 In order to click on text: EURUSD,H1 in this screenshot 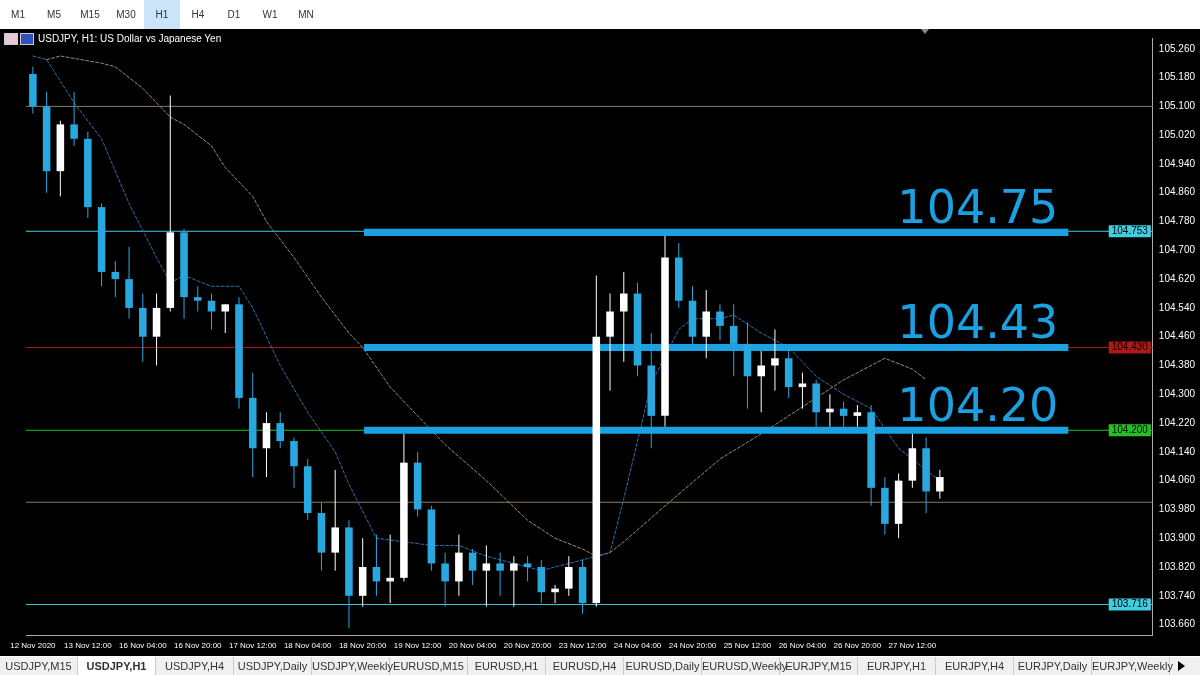, I will do `click(507, 666)`.